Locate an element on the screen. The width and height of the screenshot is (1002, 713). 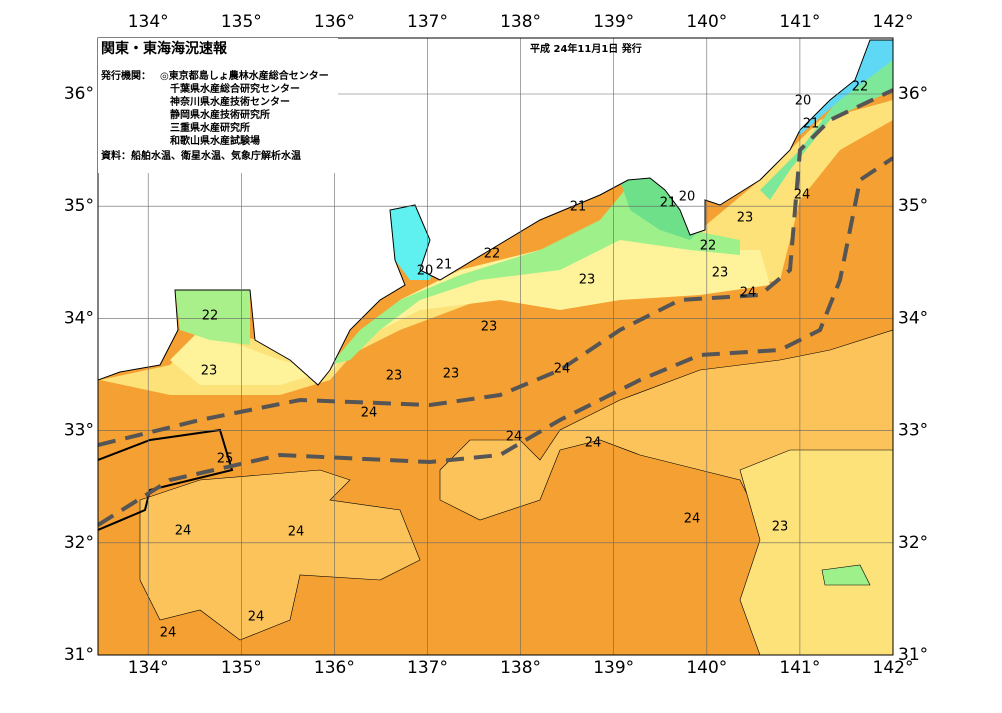
issuer: 千葉県水産総合研究センター is located at coordinates (235, 88).